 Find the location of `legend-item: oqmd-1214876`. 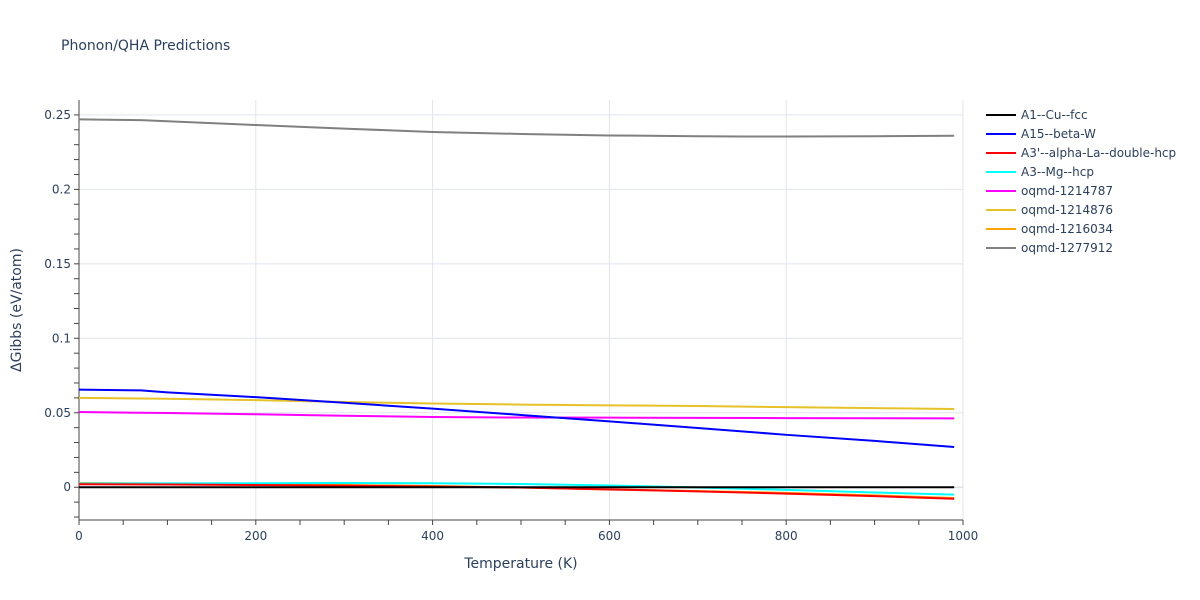

legend-item: oqmd-1214876 is located at coordinates (1049, 210).